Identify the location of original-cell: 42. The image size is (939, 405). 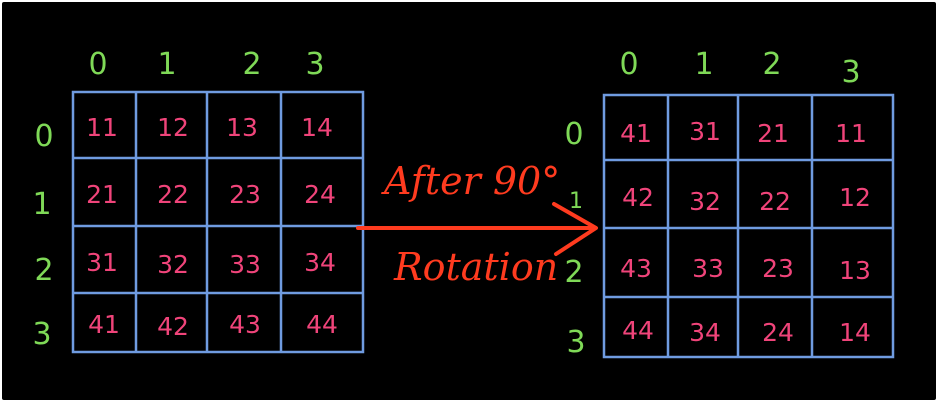
(173, 326).